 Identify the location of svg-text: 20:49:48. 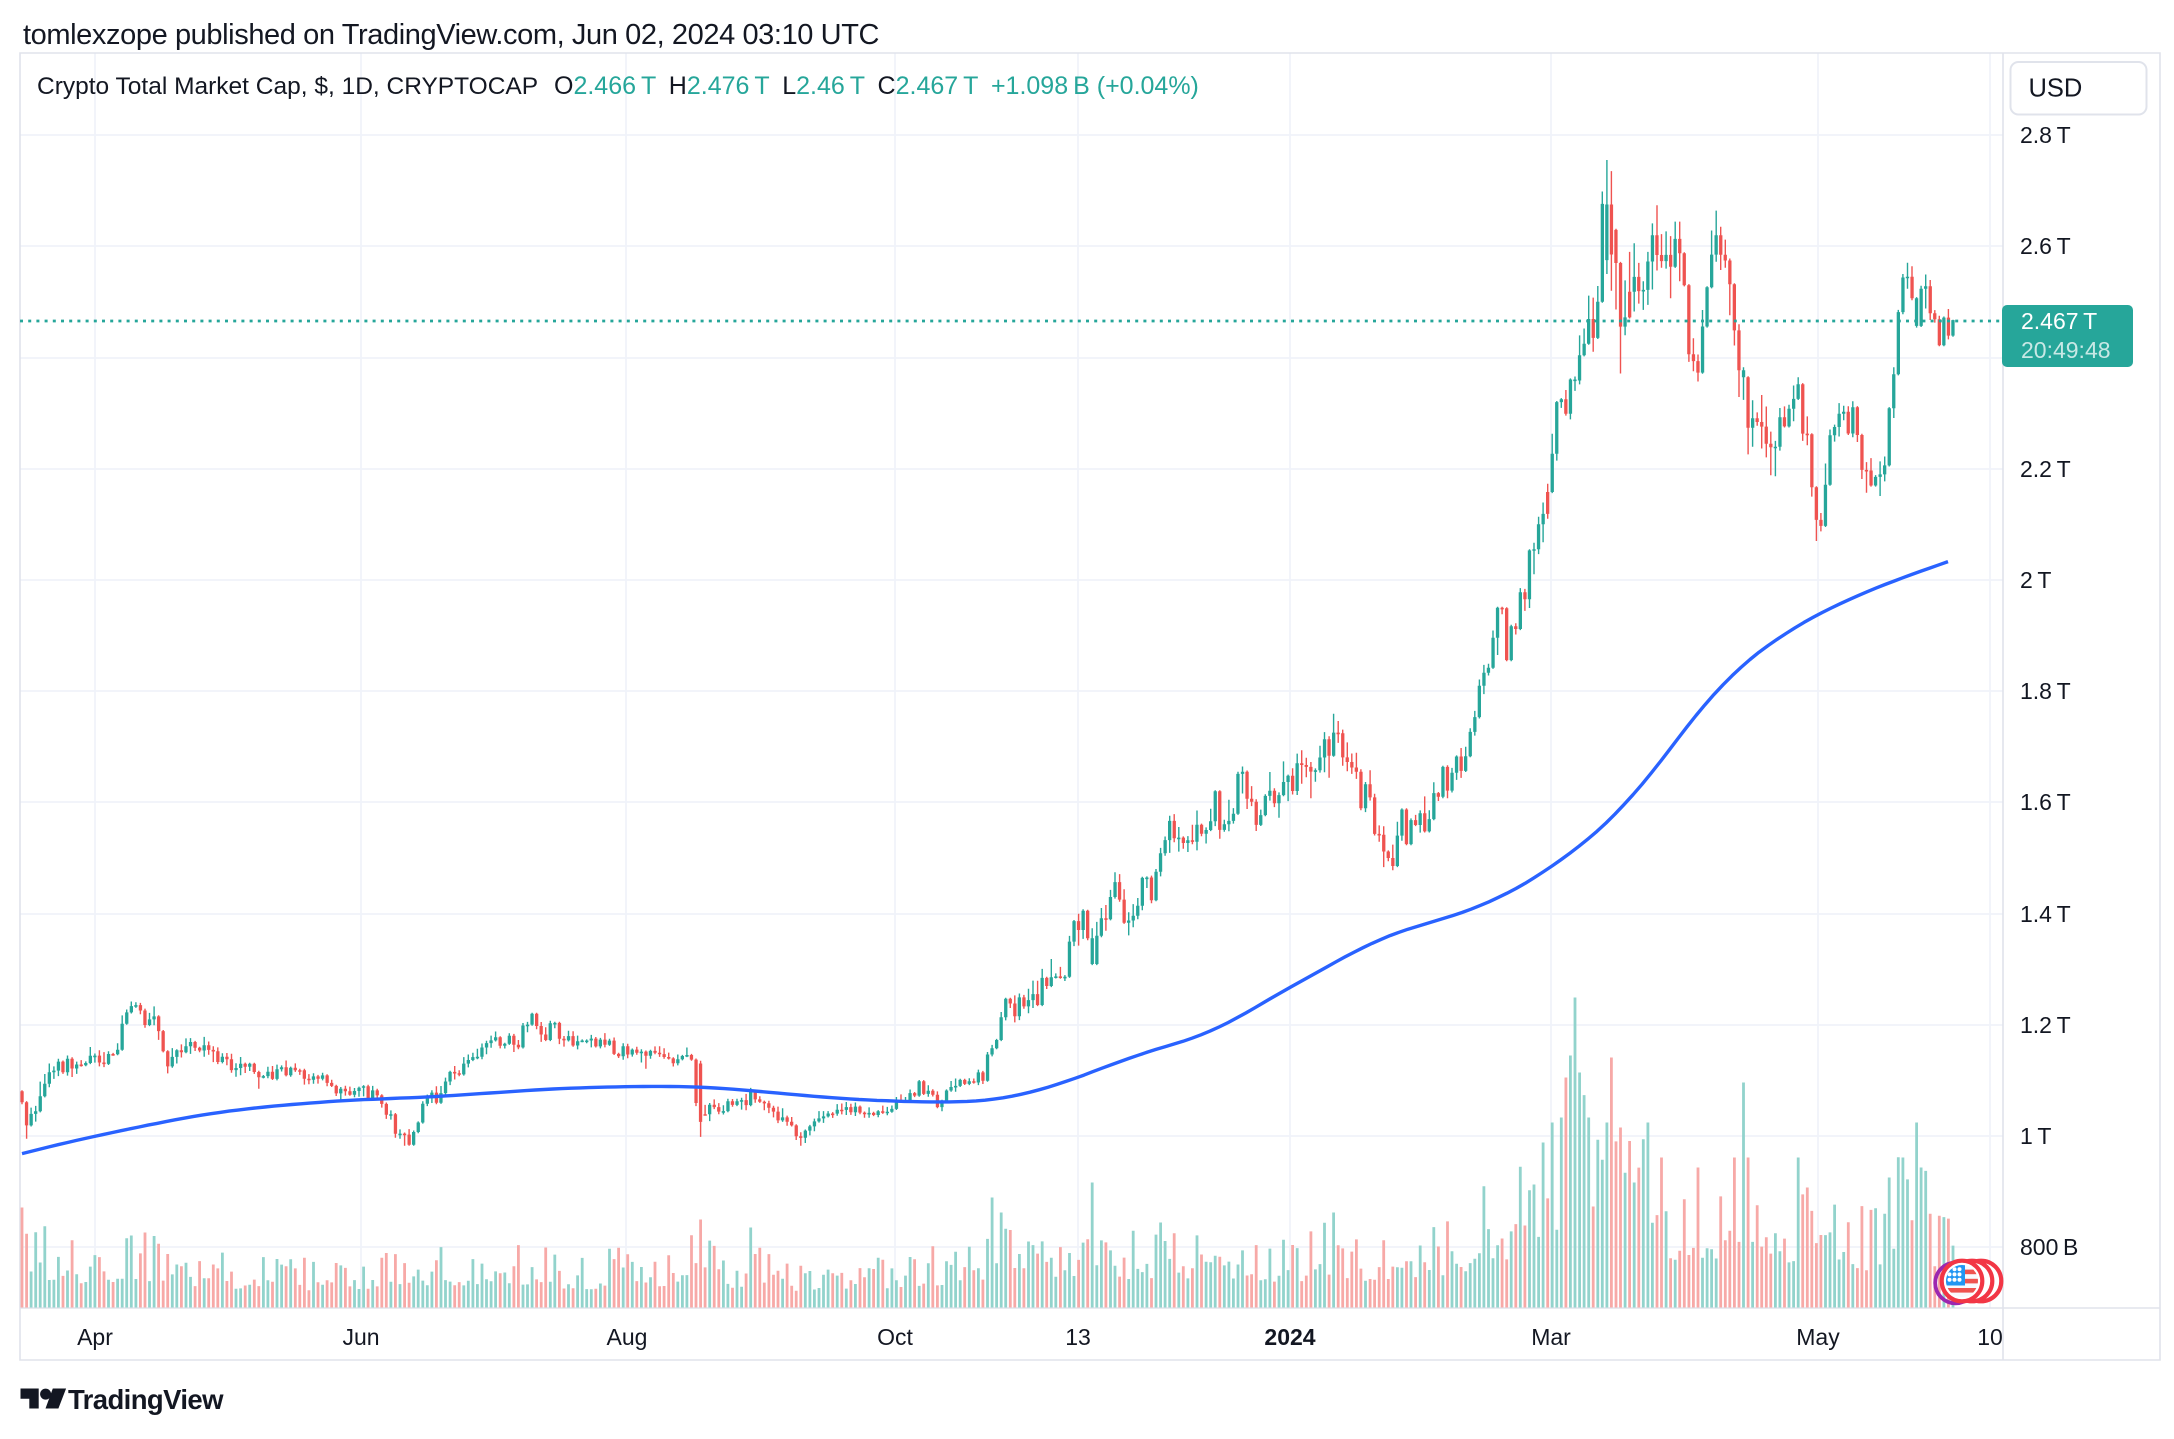
(2066, 350).